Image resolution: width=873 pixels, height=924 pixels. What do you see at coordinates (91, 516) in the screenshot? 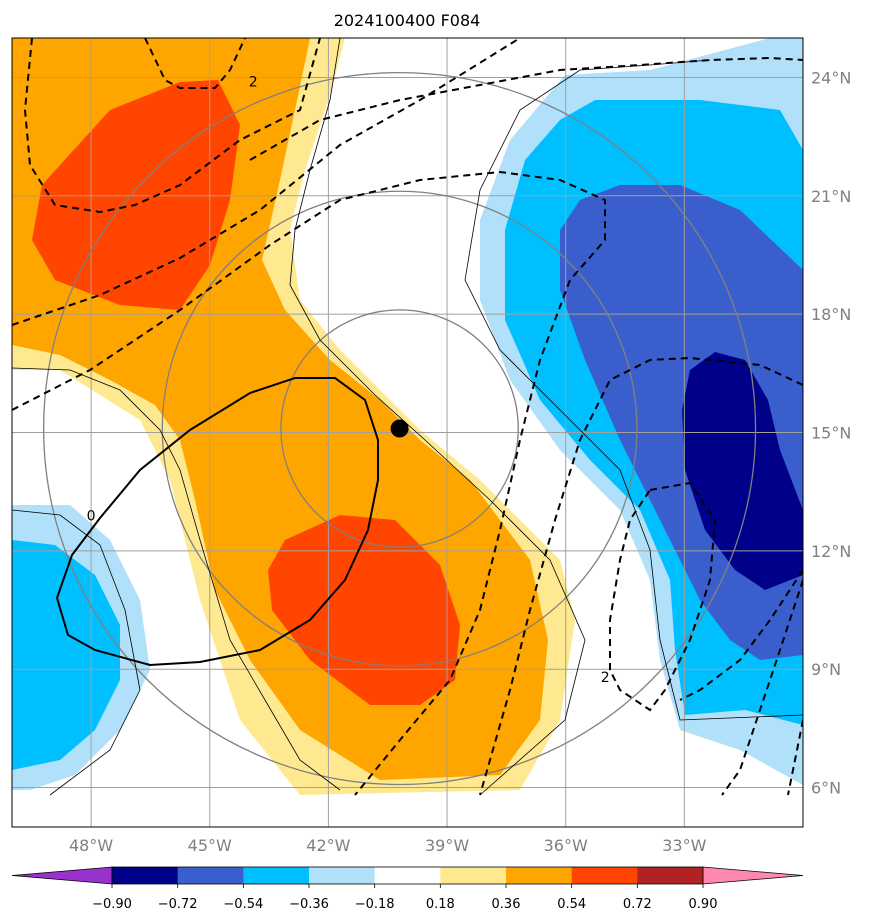
I see `contour-label: 0` at bounding box center [91, 516].